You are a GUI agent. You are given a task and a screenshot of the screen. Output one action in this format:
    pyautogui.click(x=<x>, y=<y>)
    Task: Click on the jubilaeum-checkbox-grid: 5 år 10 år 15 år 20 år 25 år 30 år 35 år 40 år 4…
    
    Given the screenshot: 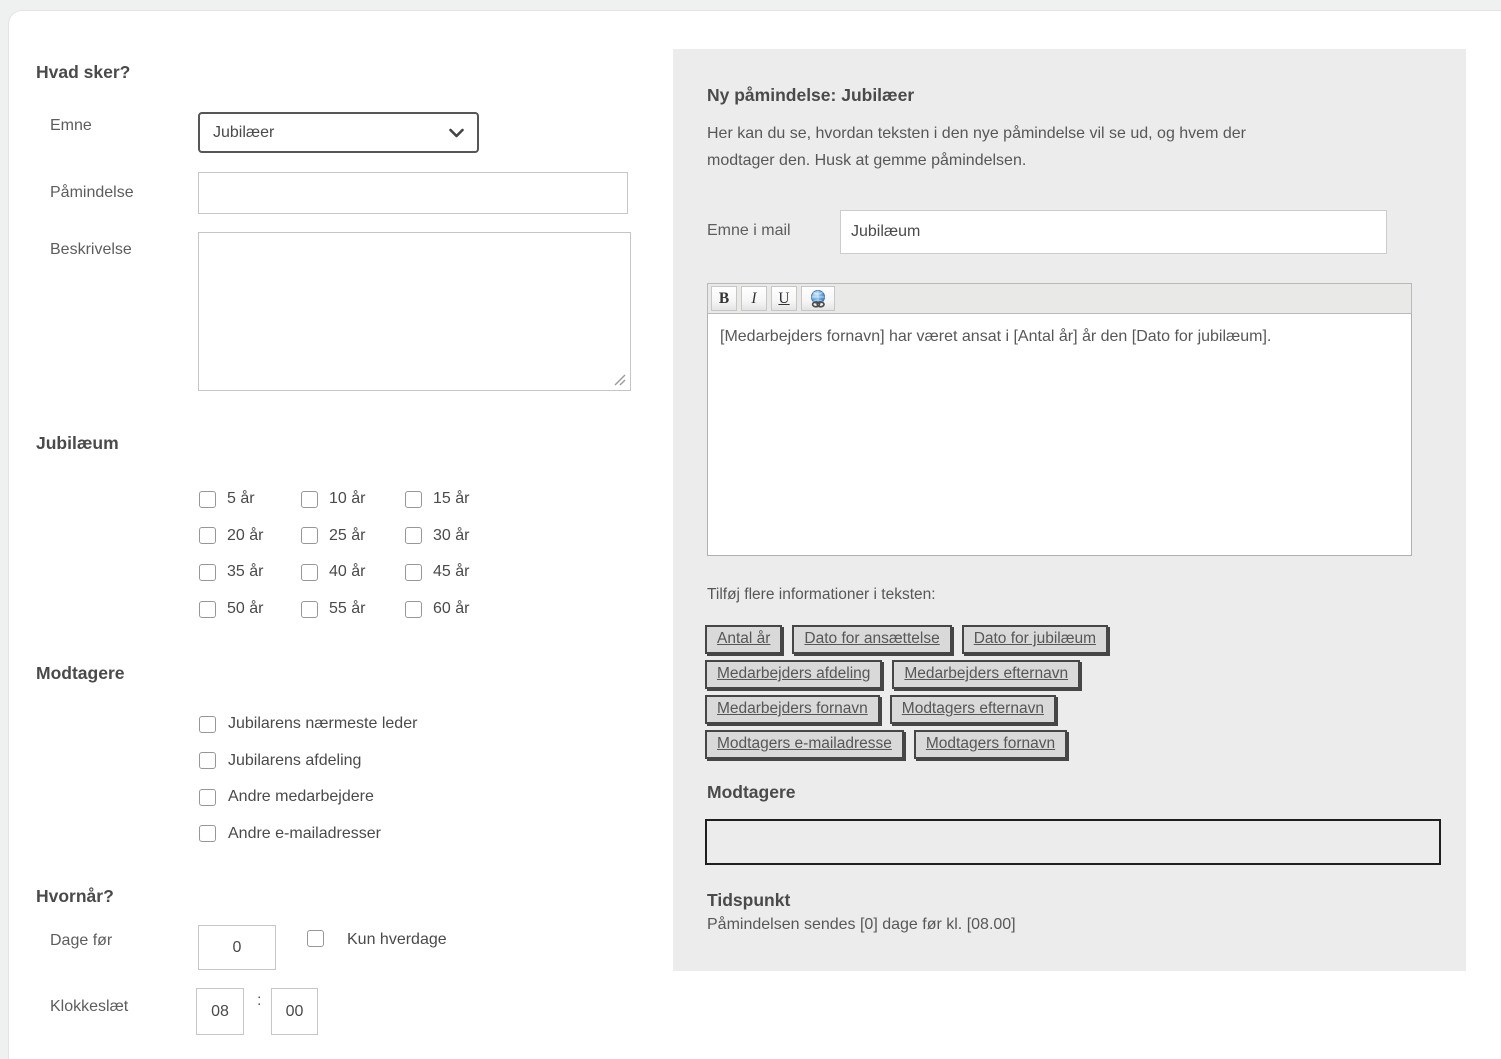 What is the action you would take?
    pyautogui.click(x=334, y=554)
    